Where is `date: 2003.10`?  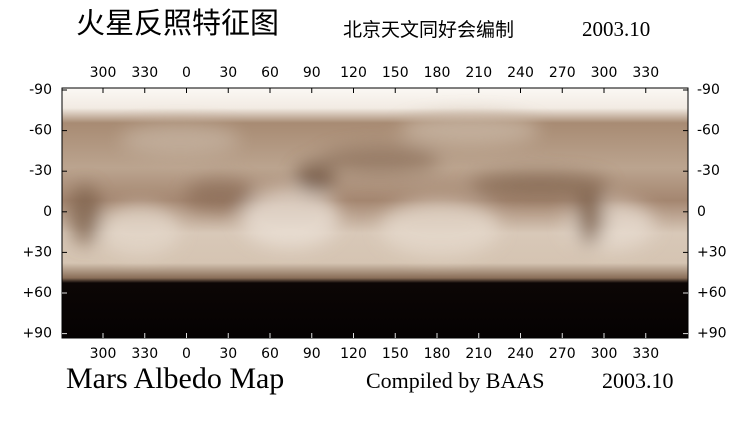
date: 2003.10 is located at coordinates (616, 29).